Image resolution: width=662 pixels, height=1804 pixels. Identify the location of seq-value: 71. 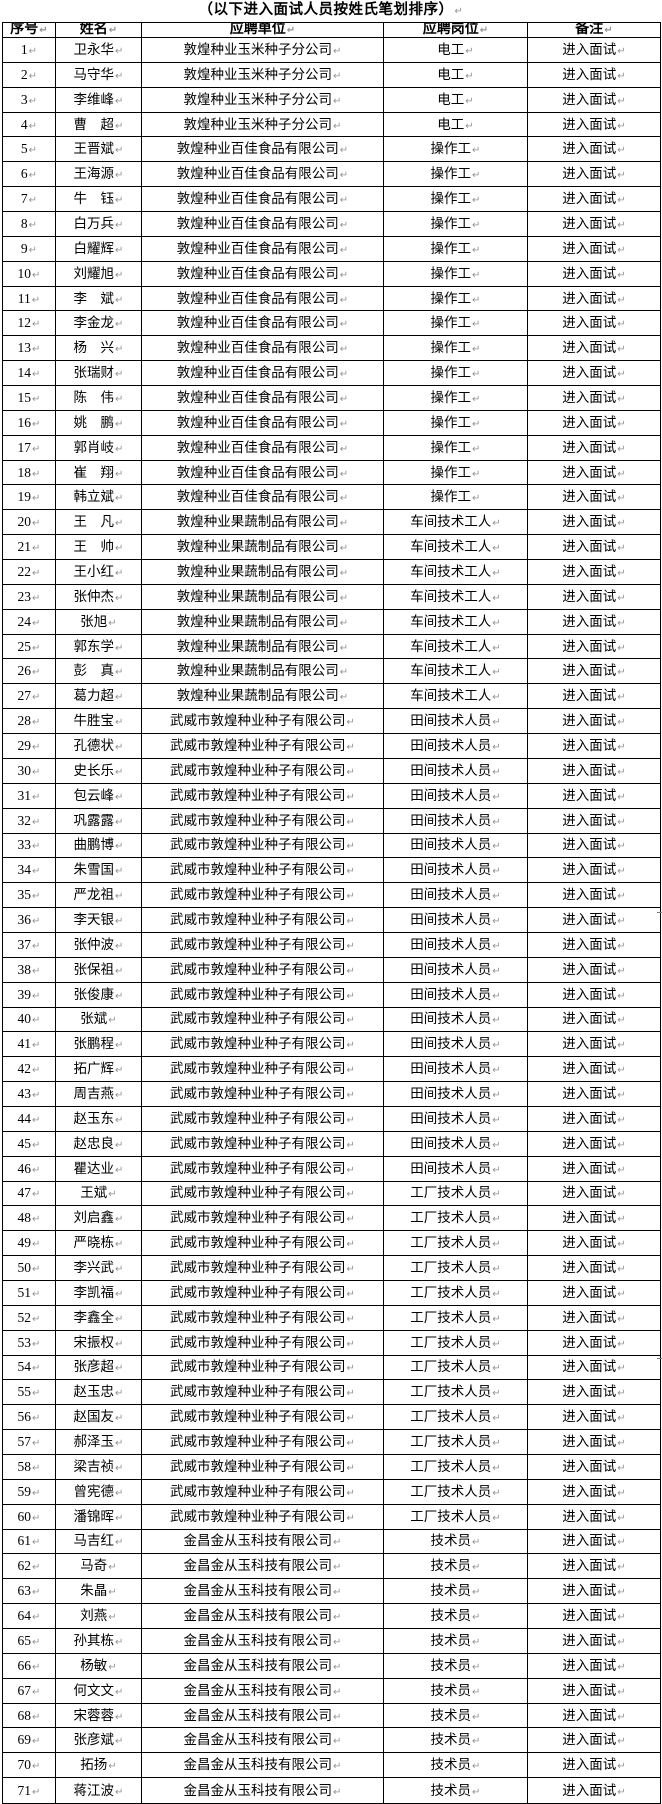
(24, 1790).